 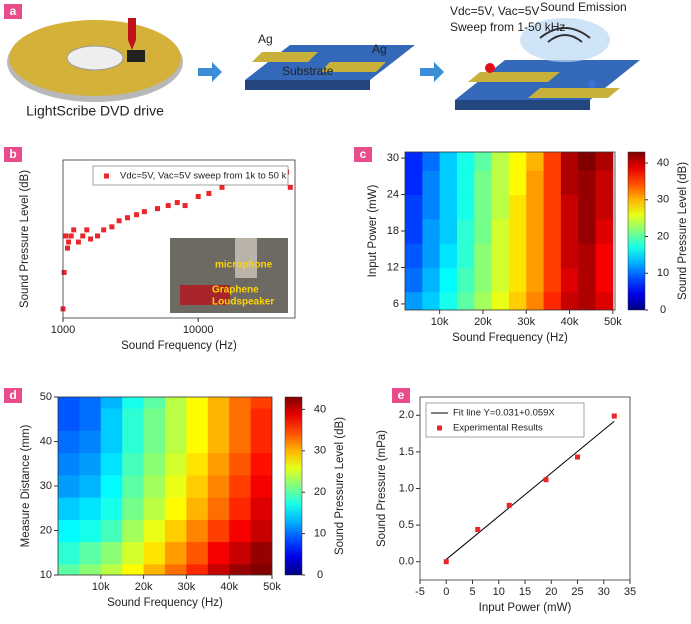 What do you see at coordinates (26, 485) in the screenshot?
I see `y-axis-label: Measure Distance (mm)` at bounding box center [26, 485].